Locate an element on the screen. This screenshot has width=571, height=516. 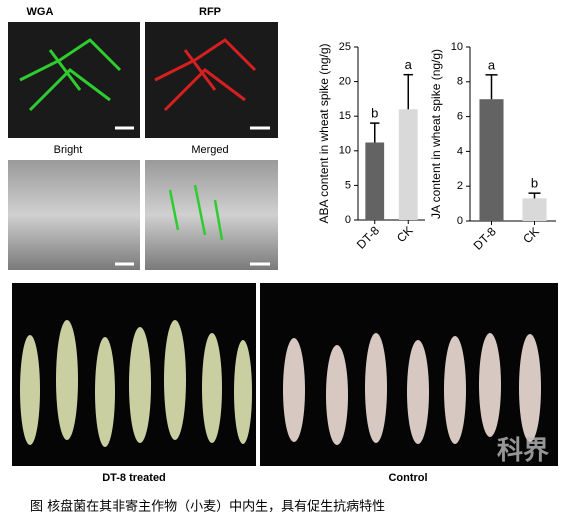
y-tick-label: 5 is located at coordinates (348, 185).